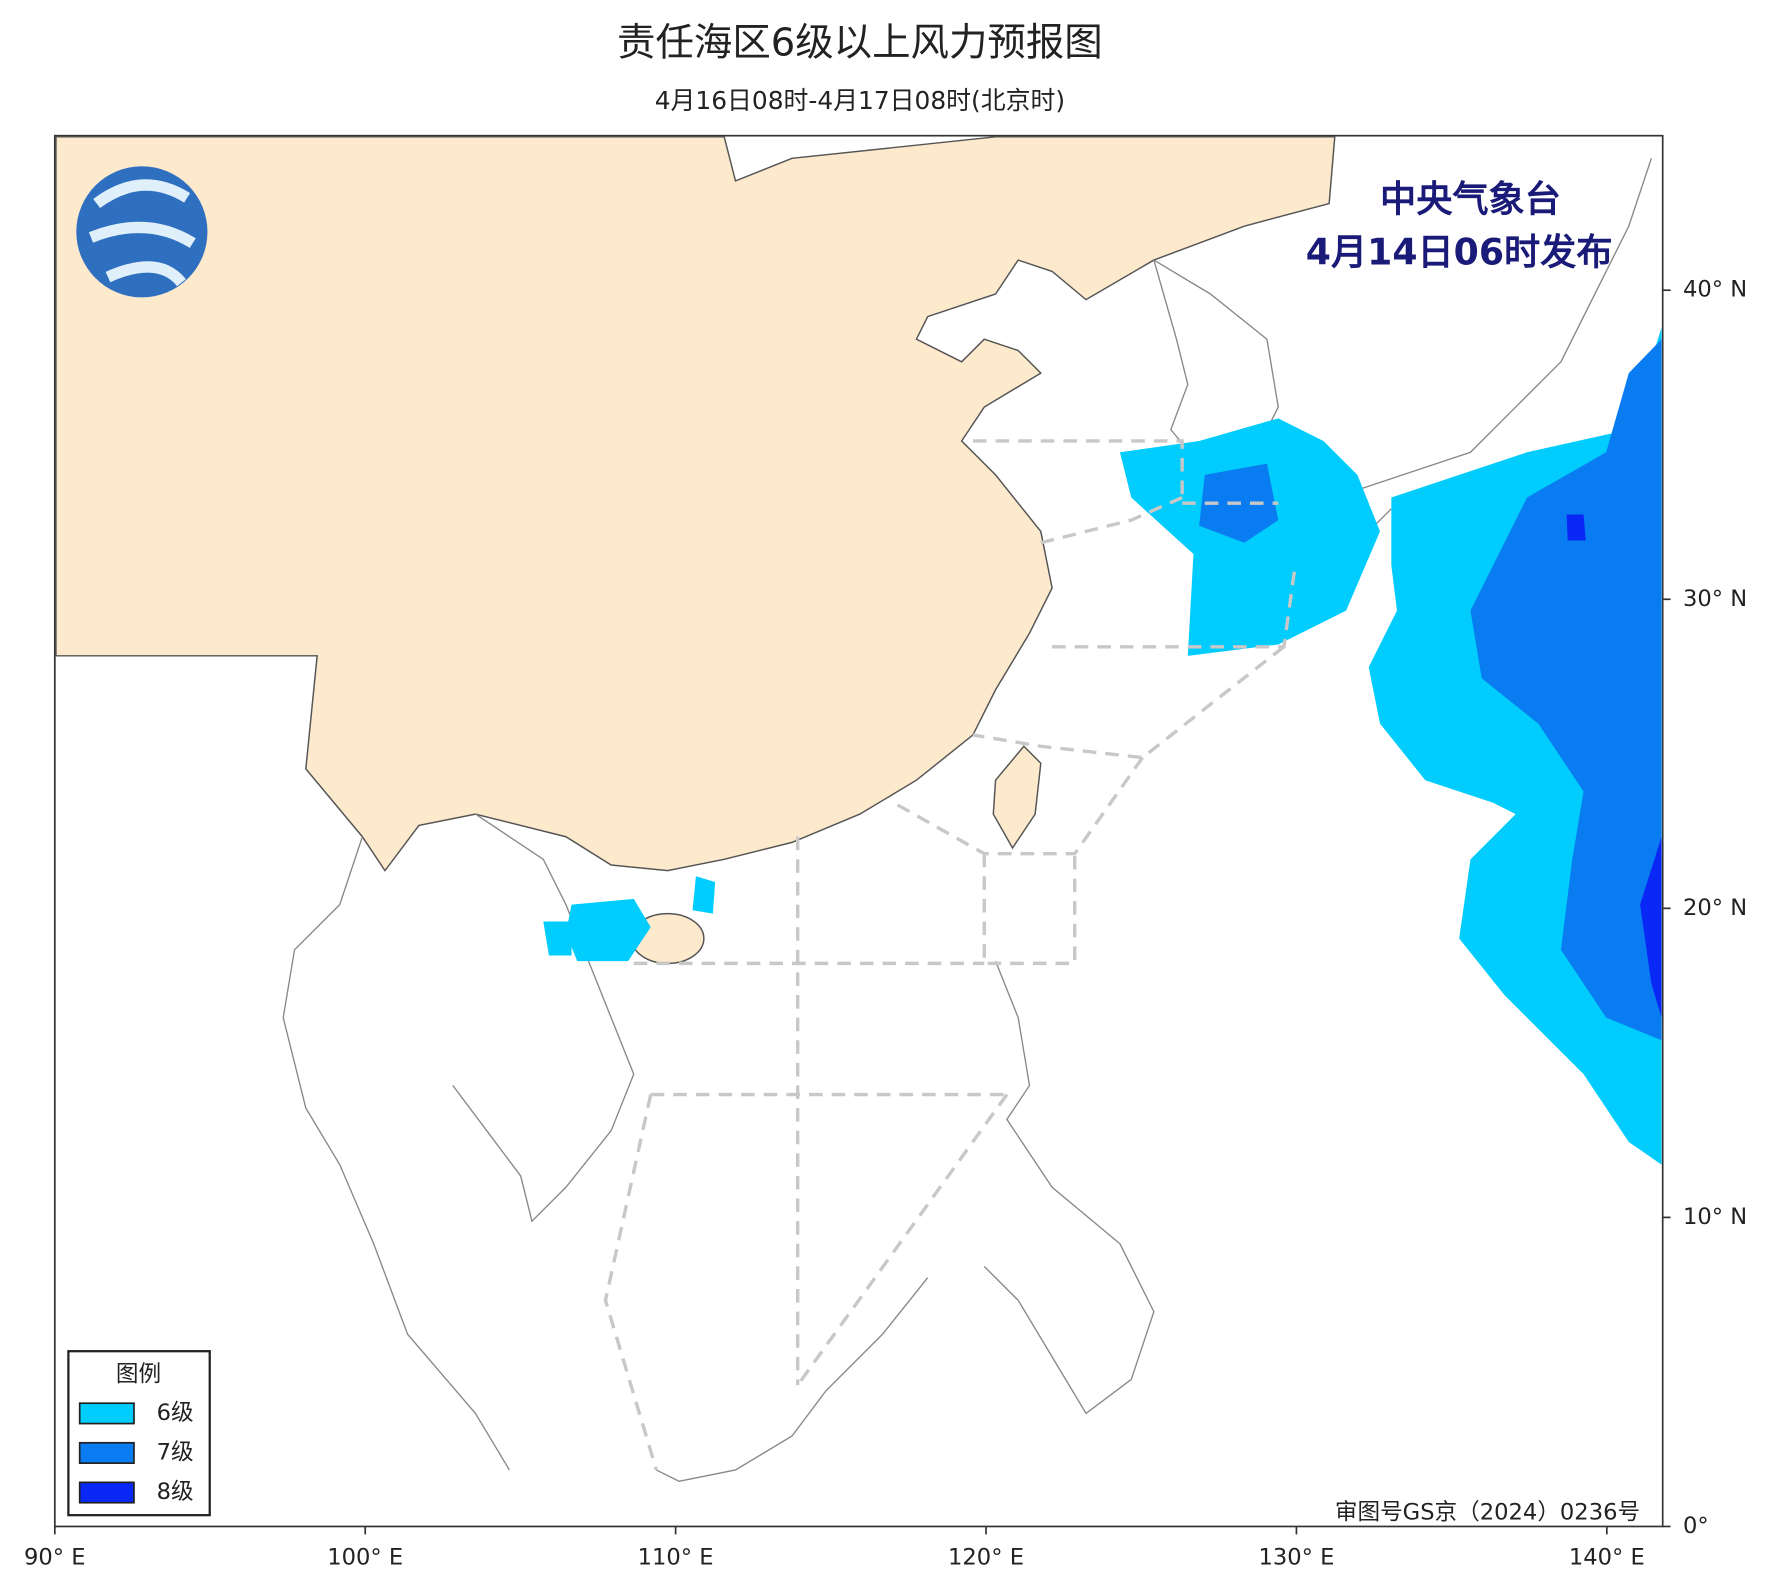  I want to click on legend: 图例 6级 7级 8级, so click(139, 1433).